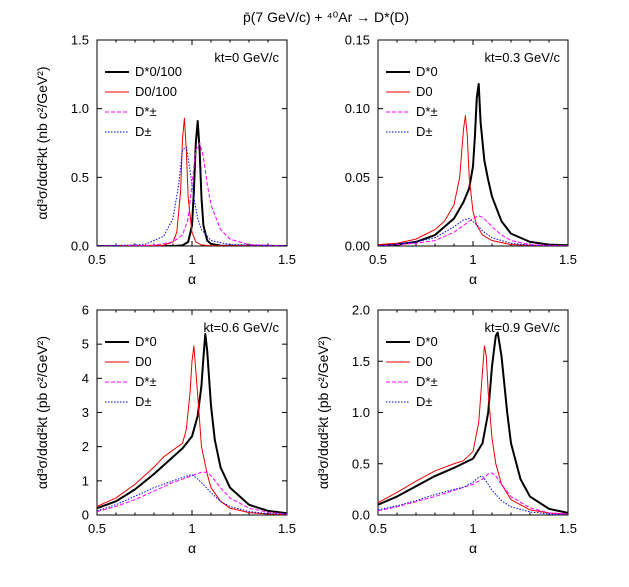  I want to click on kt-annotation: kt=0 GeV/c, so click(246, 57).